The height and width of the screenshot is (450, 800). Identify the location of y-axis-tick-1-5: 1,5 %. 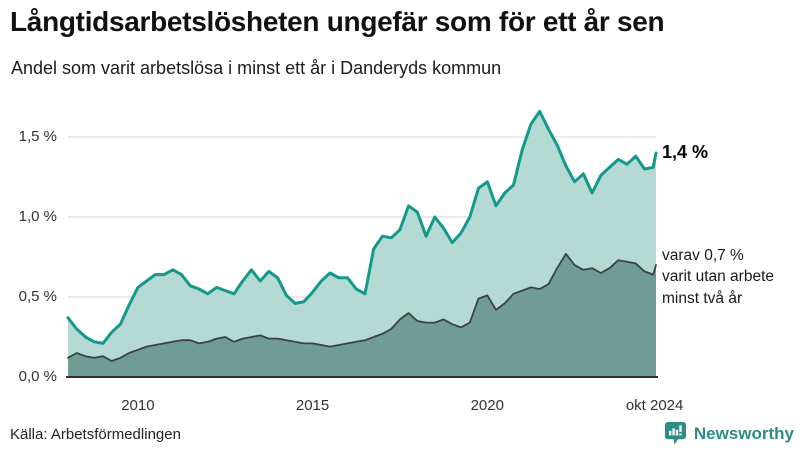
(37, 136).